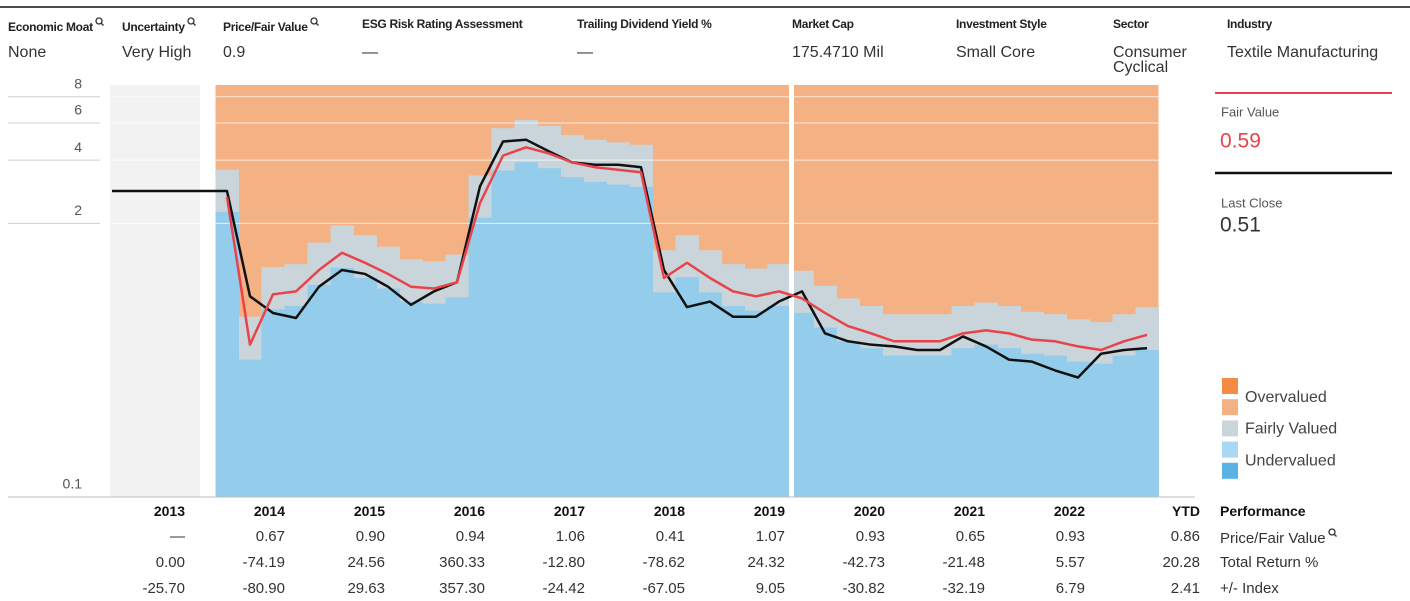 This screenshot has height=601, width=1410. Describe the element at coordinates (863, 588) in the screenshot. I see `table-cell: -30.82` at that location.